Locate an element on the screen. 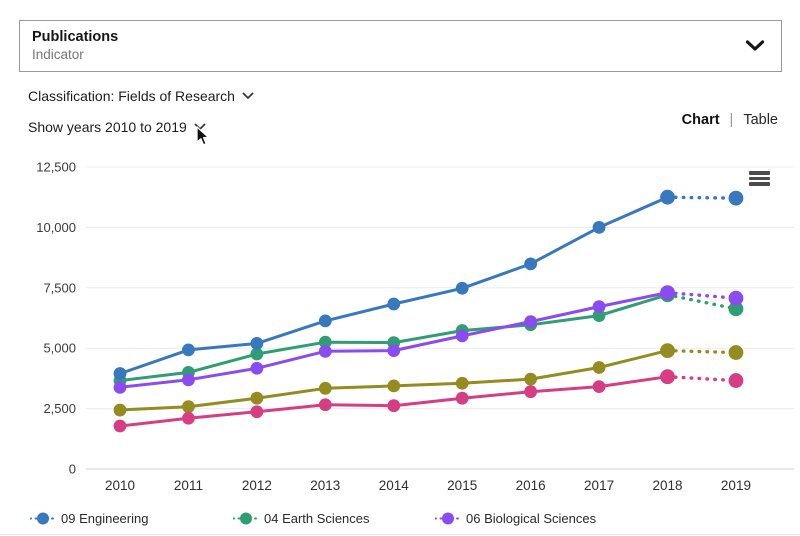 This screenshot has height=536, width=800. indicator-select: Publications Indicator is located at coordinates (400, 46).